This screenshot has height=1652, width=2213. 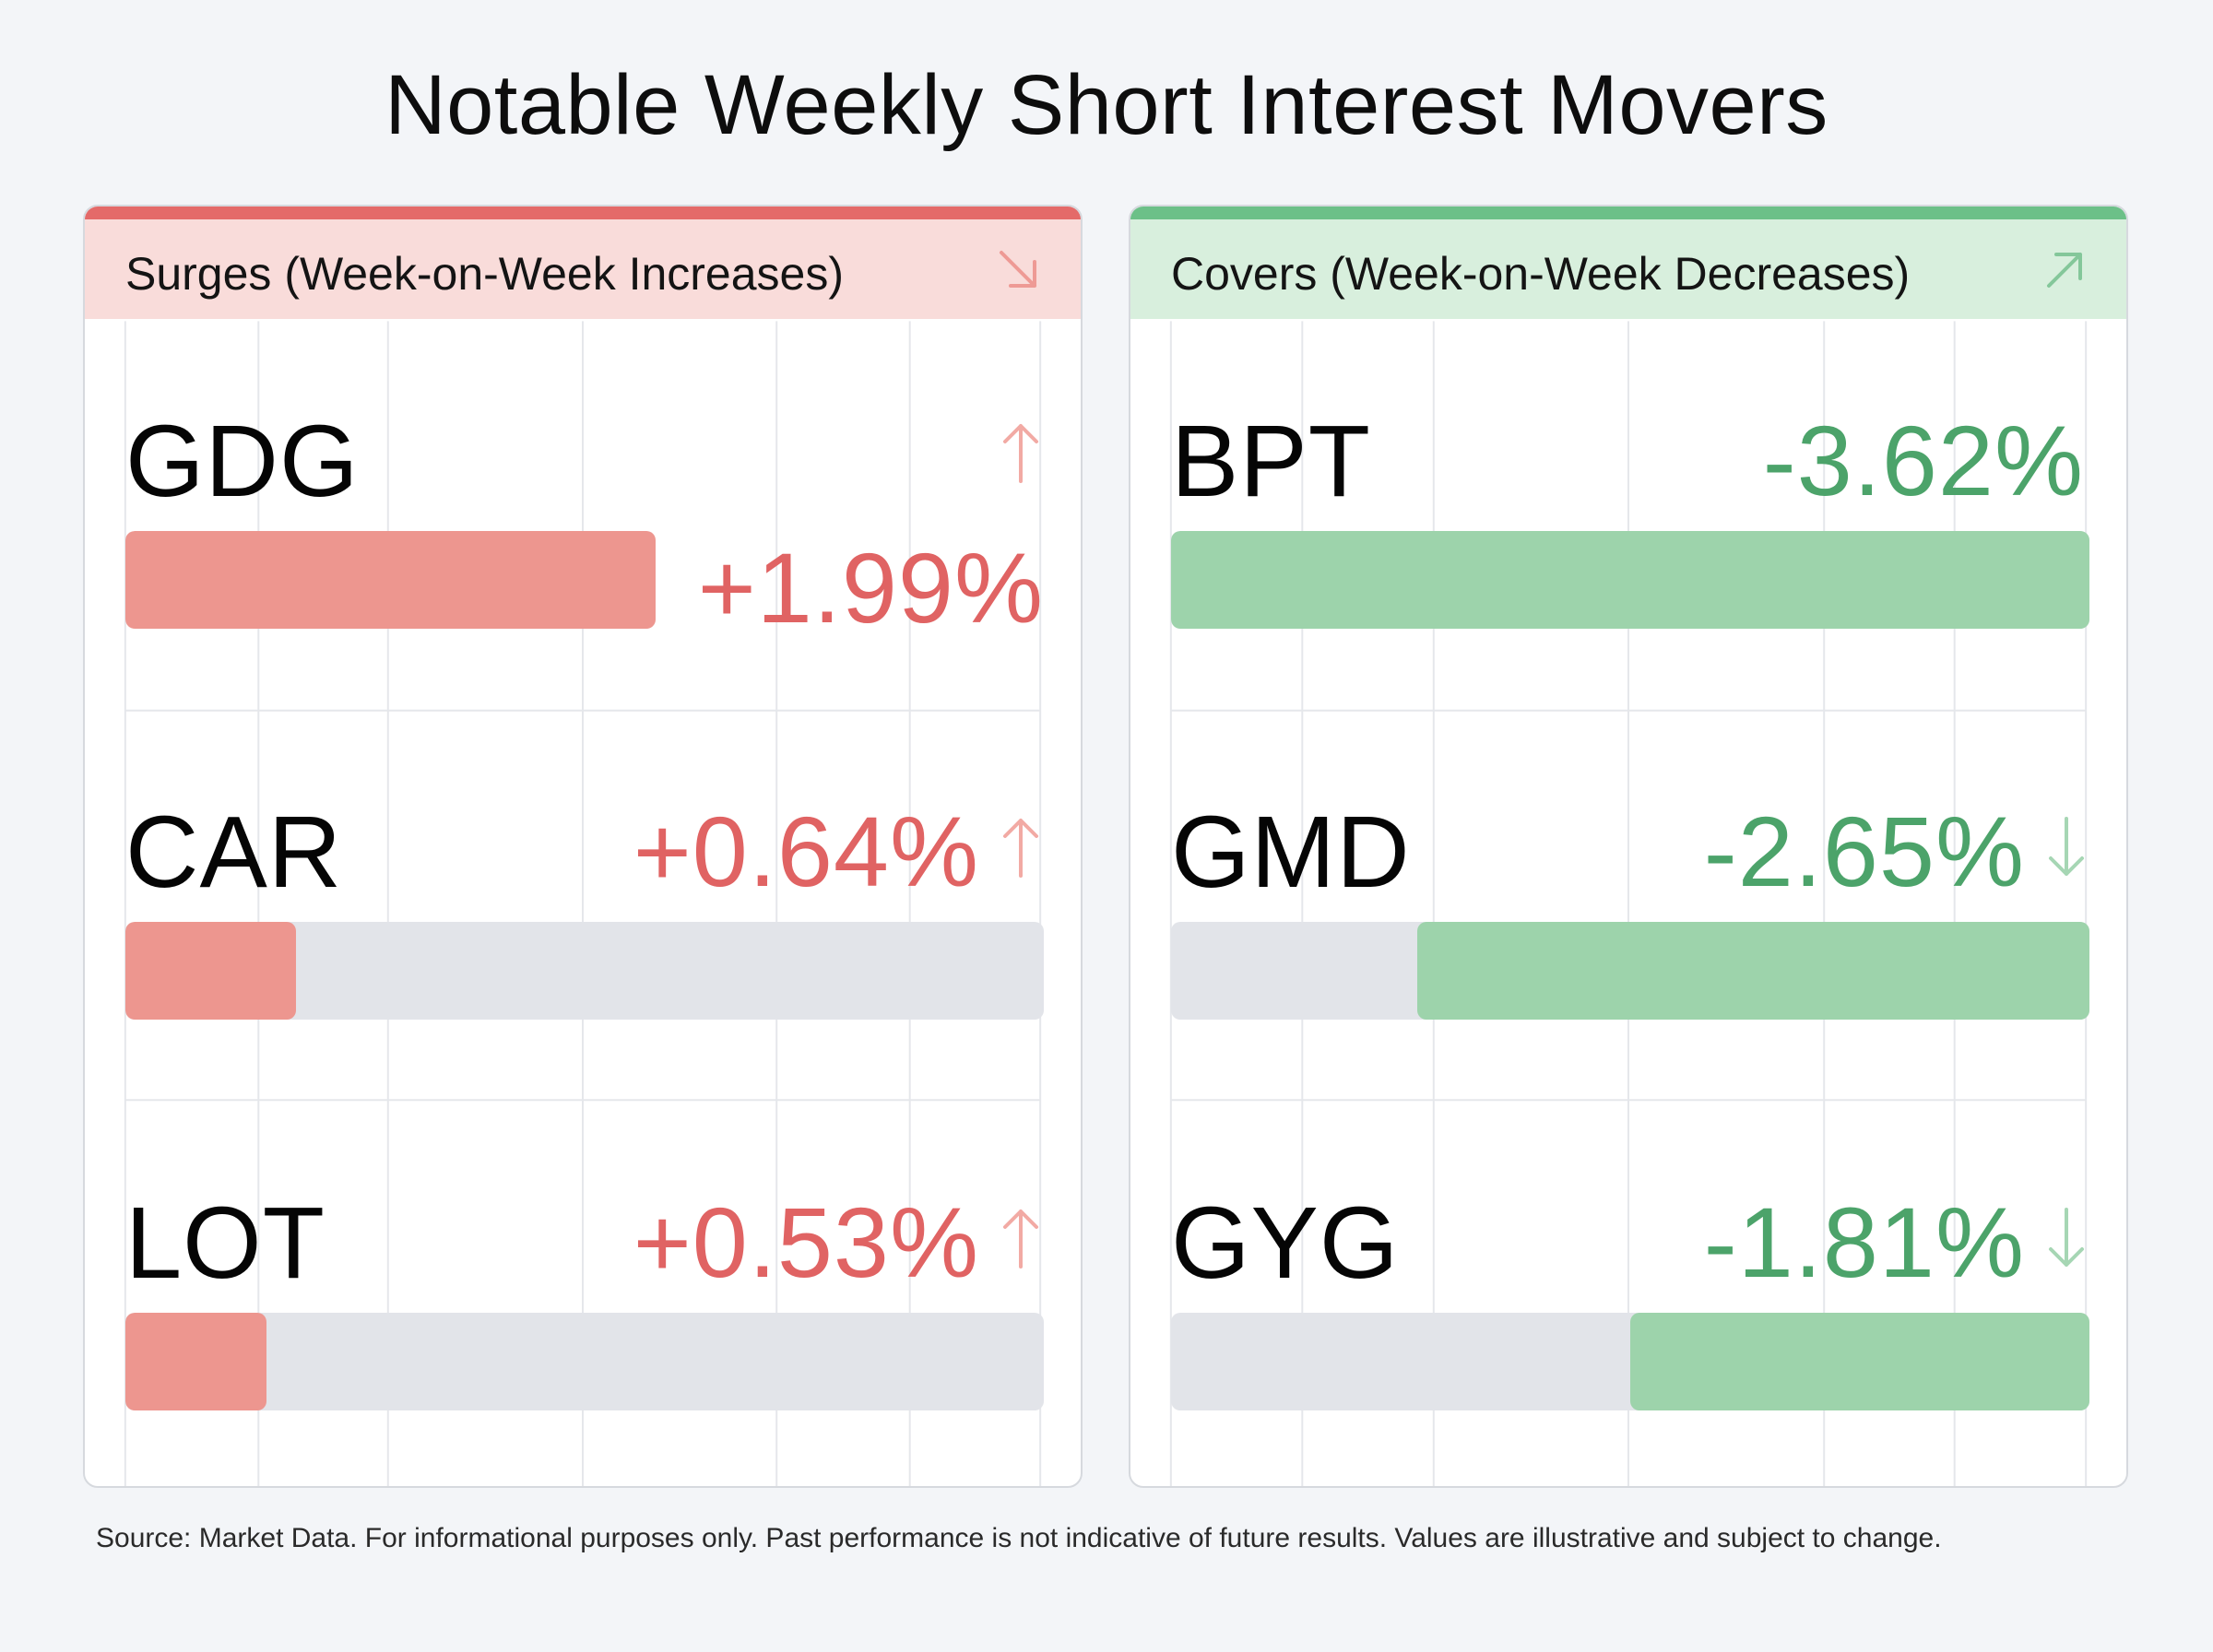 I want to click on surges-topbar, so click(x=583, y=212).